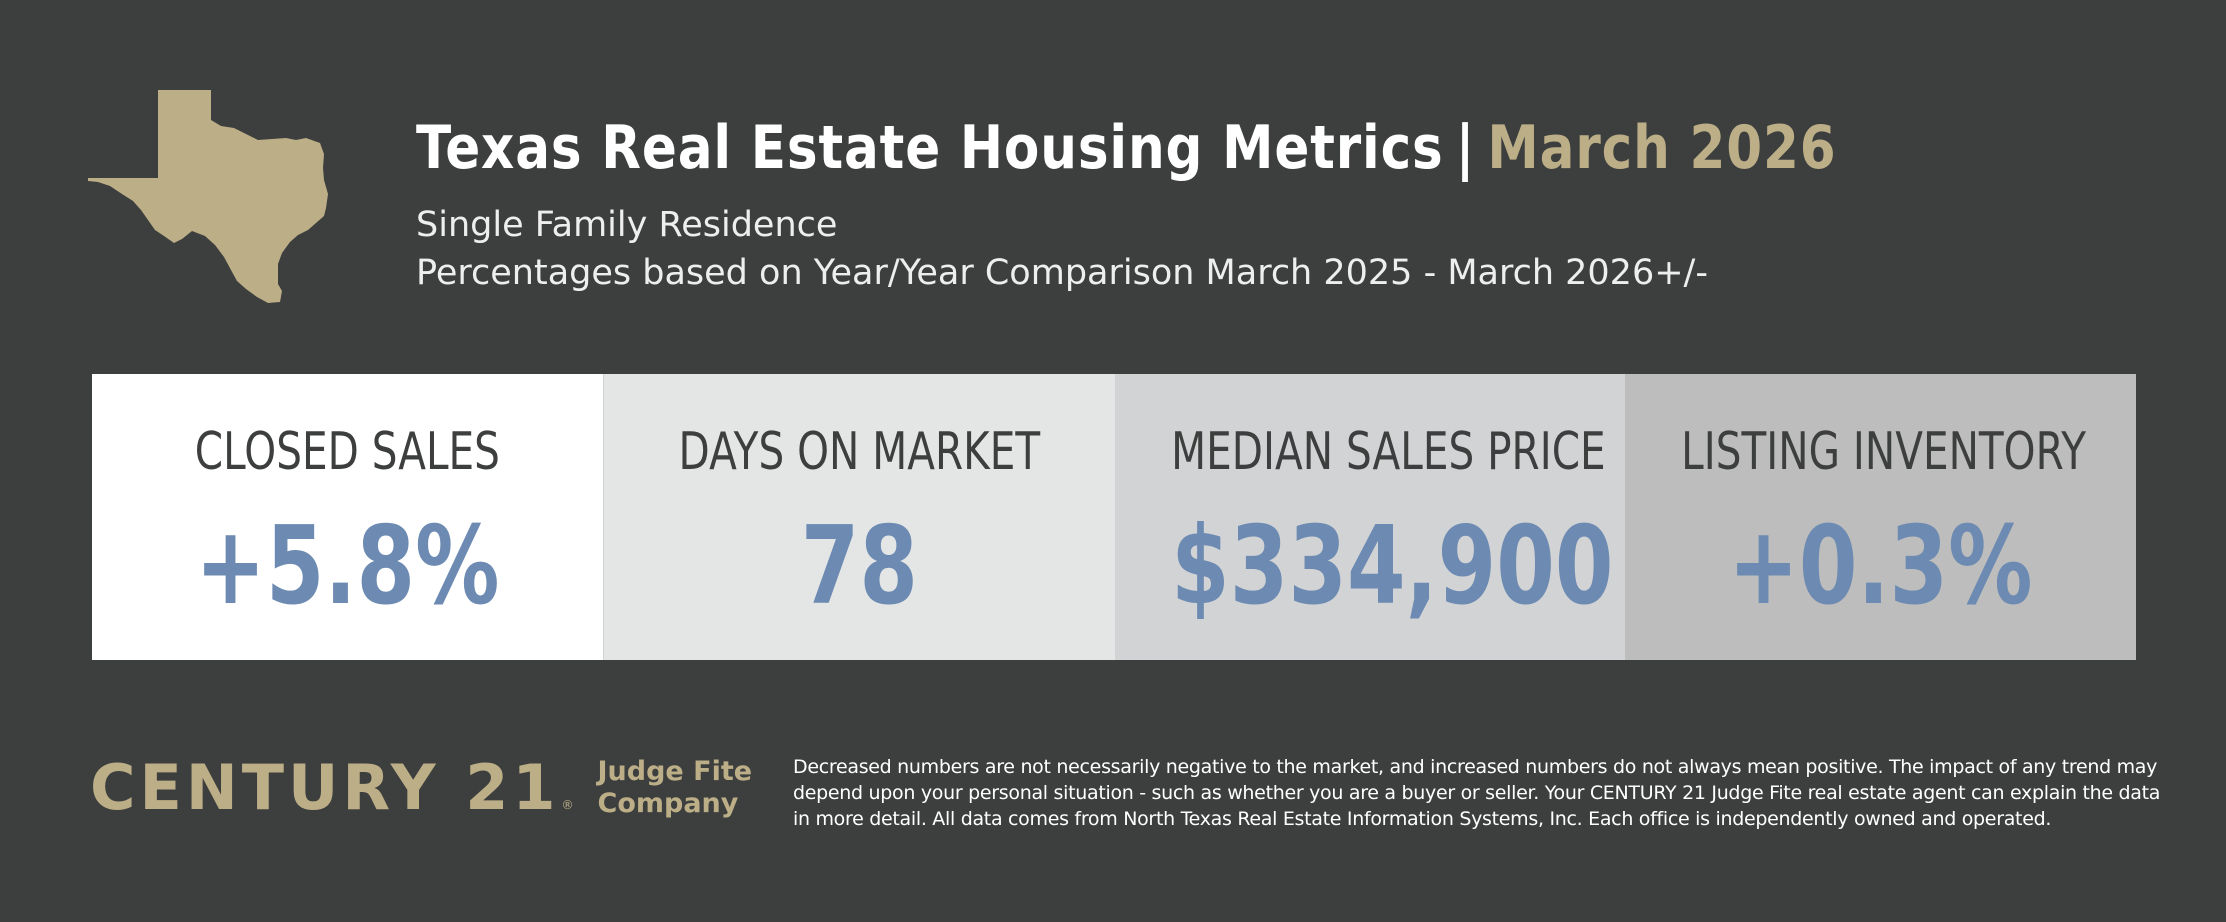 Image resolution: width=2226 pixels, height=922 pixels. What do you see at coordinates (1884, 452) in the screenshot?
I see `metric-label: LISTING INVENTORY` at bounding box center [1884, 452].